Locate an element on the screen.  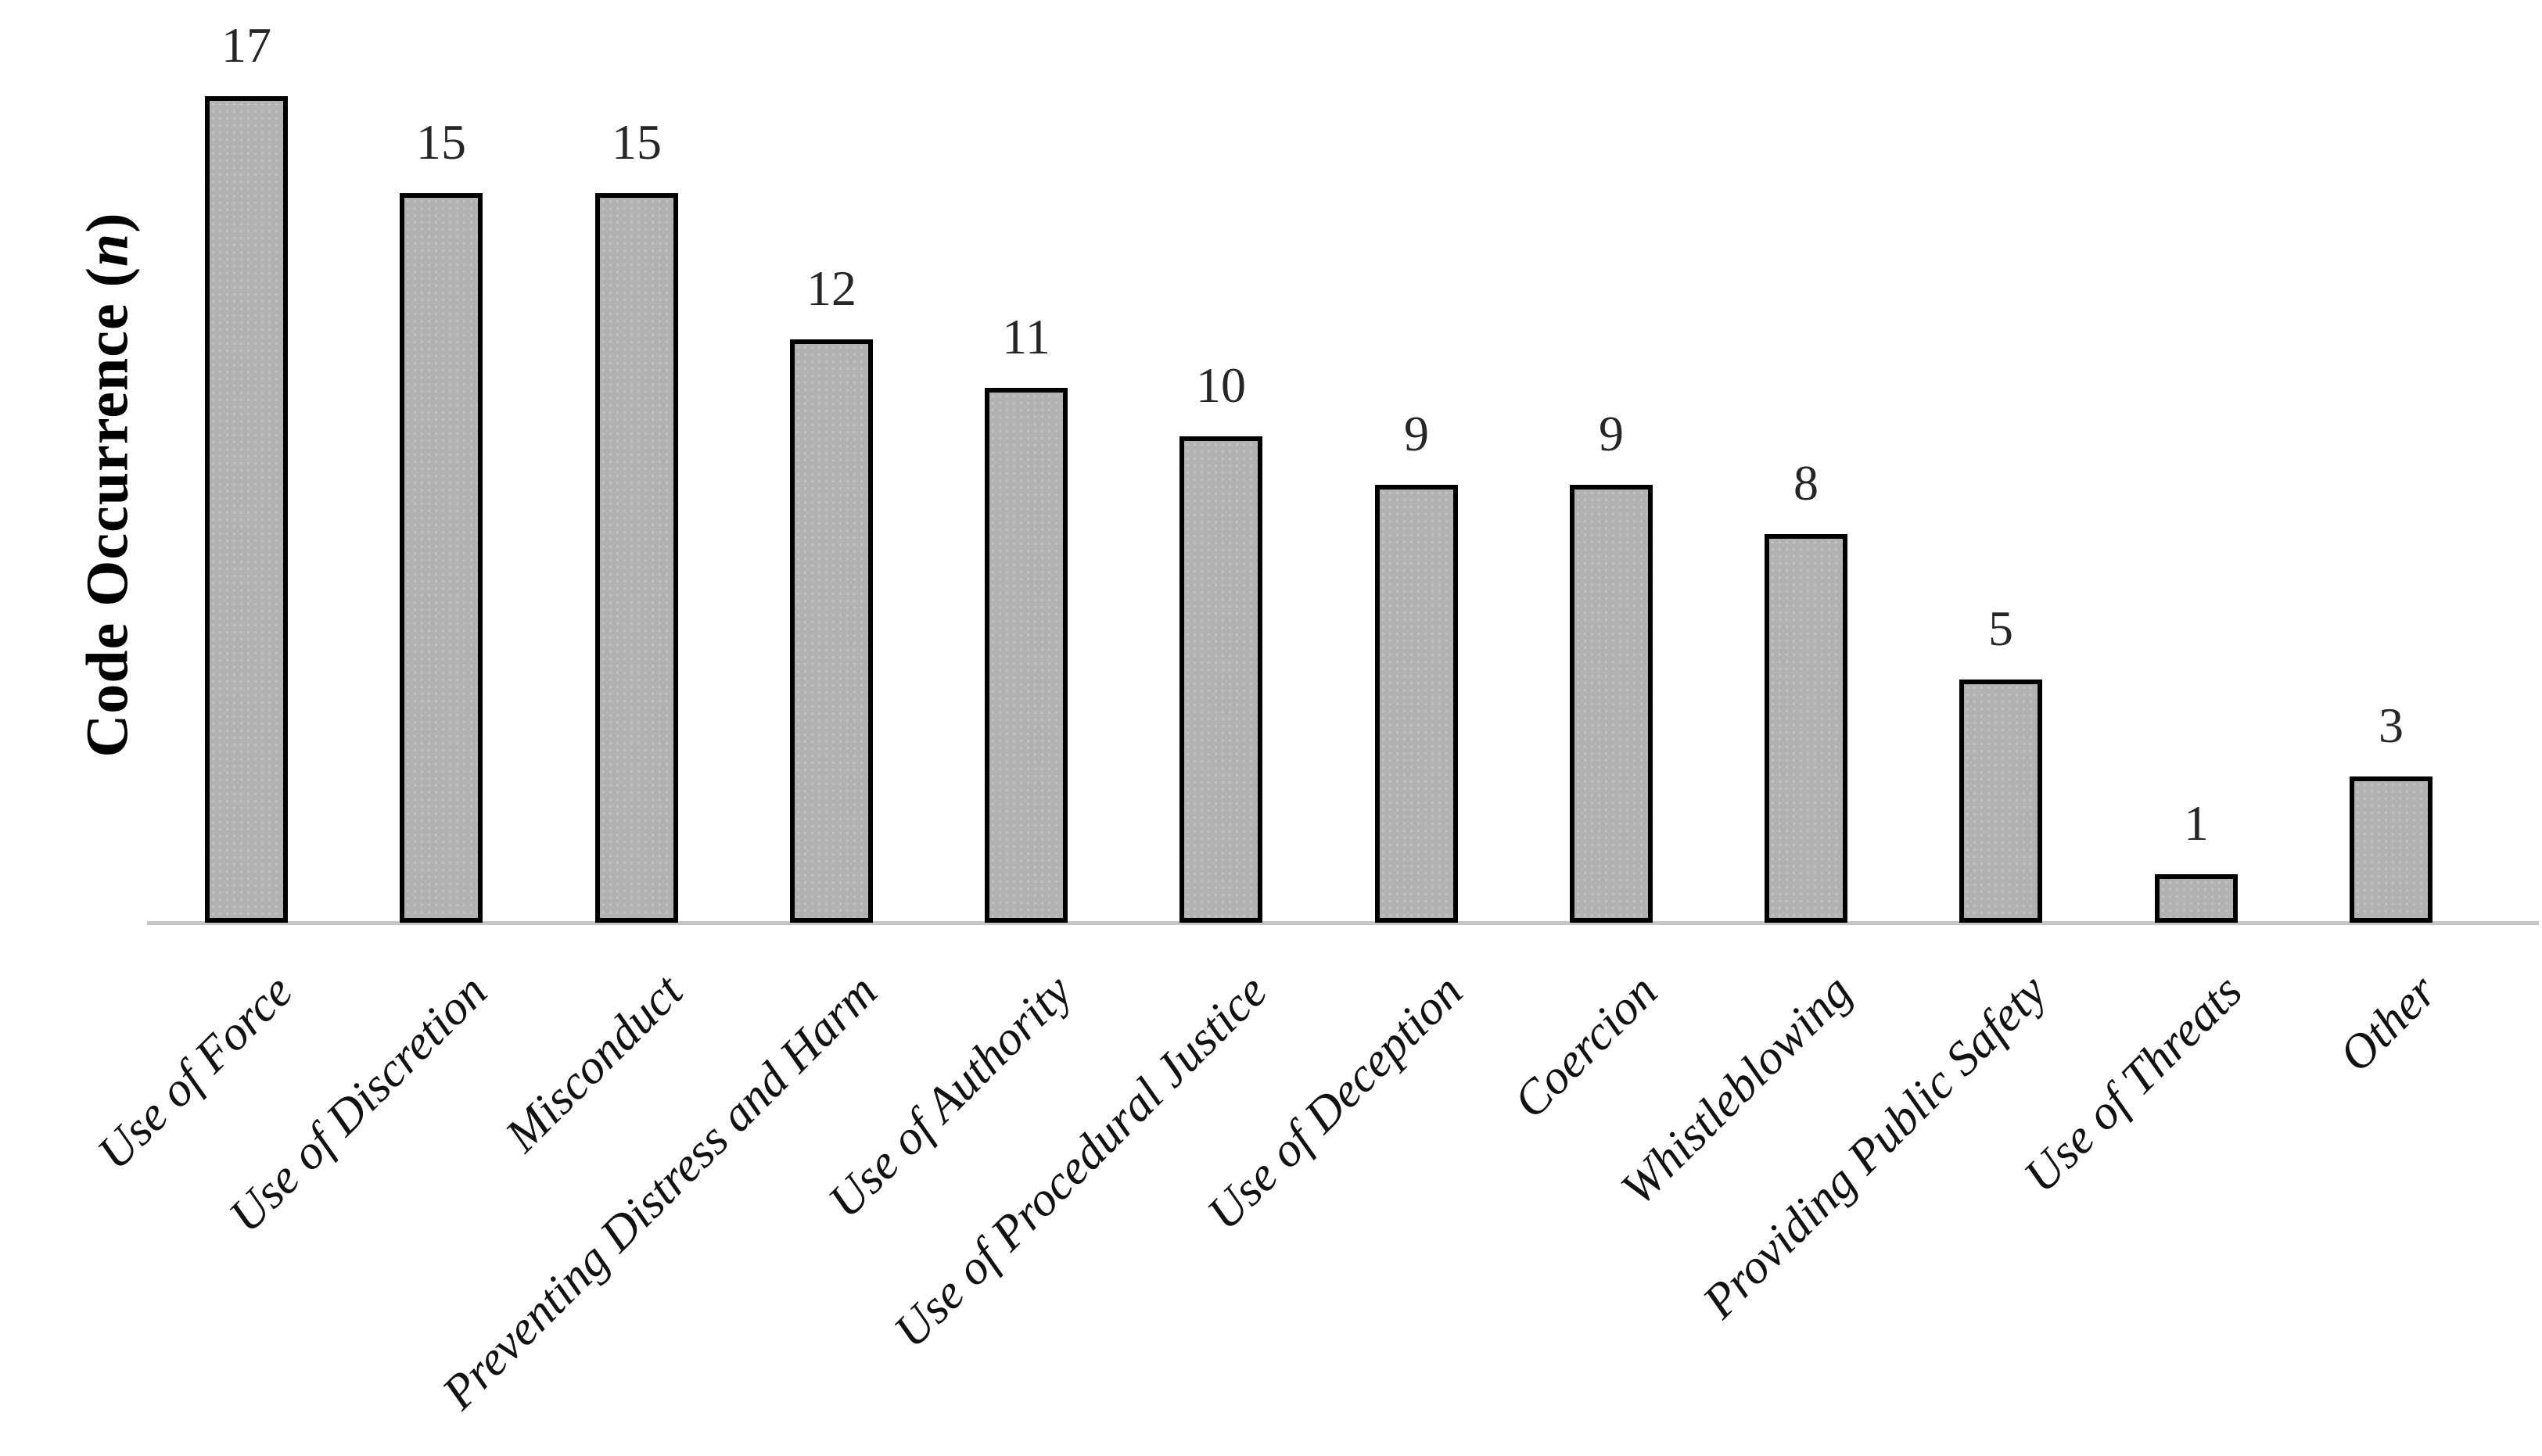
bar-use-of-threats is located at coordinates (2197, 898).